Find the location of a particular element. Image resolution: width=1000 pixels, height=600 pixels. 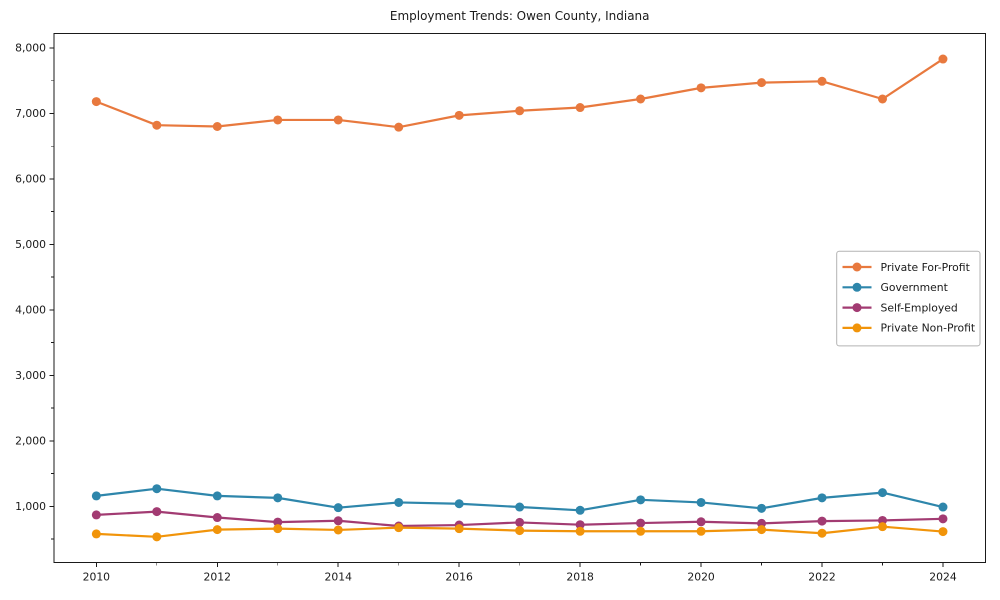

series-line is located at coordinates (520, 93).